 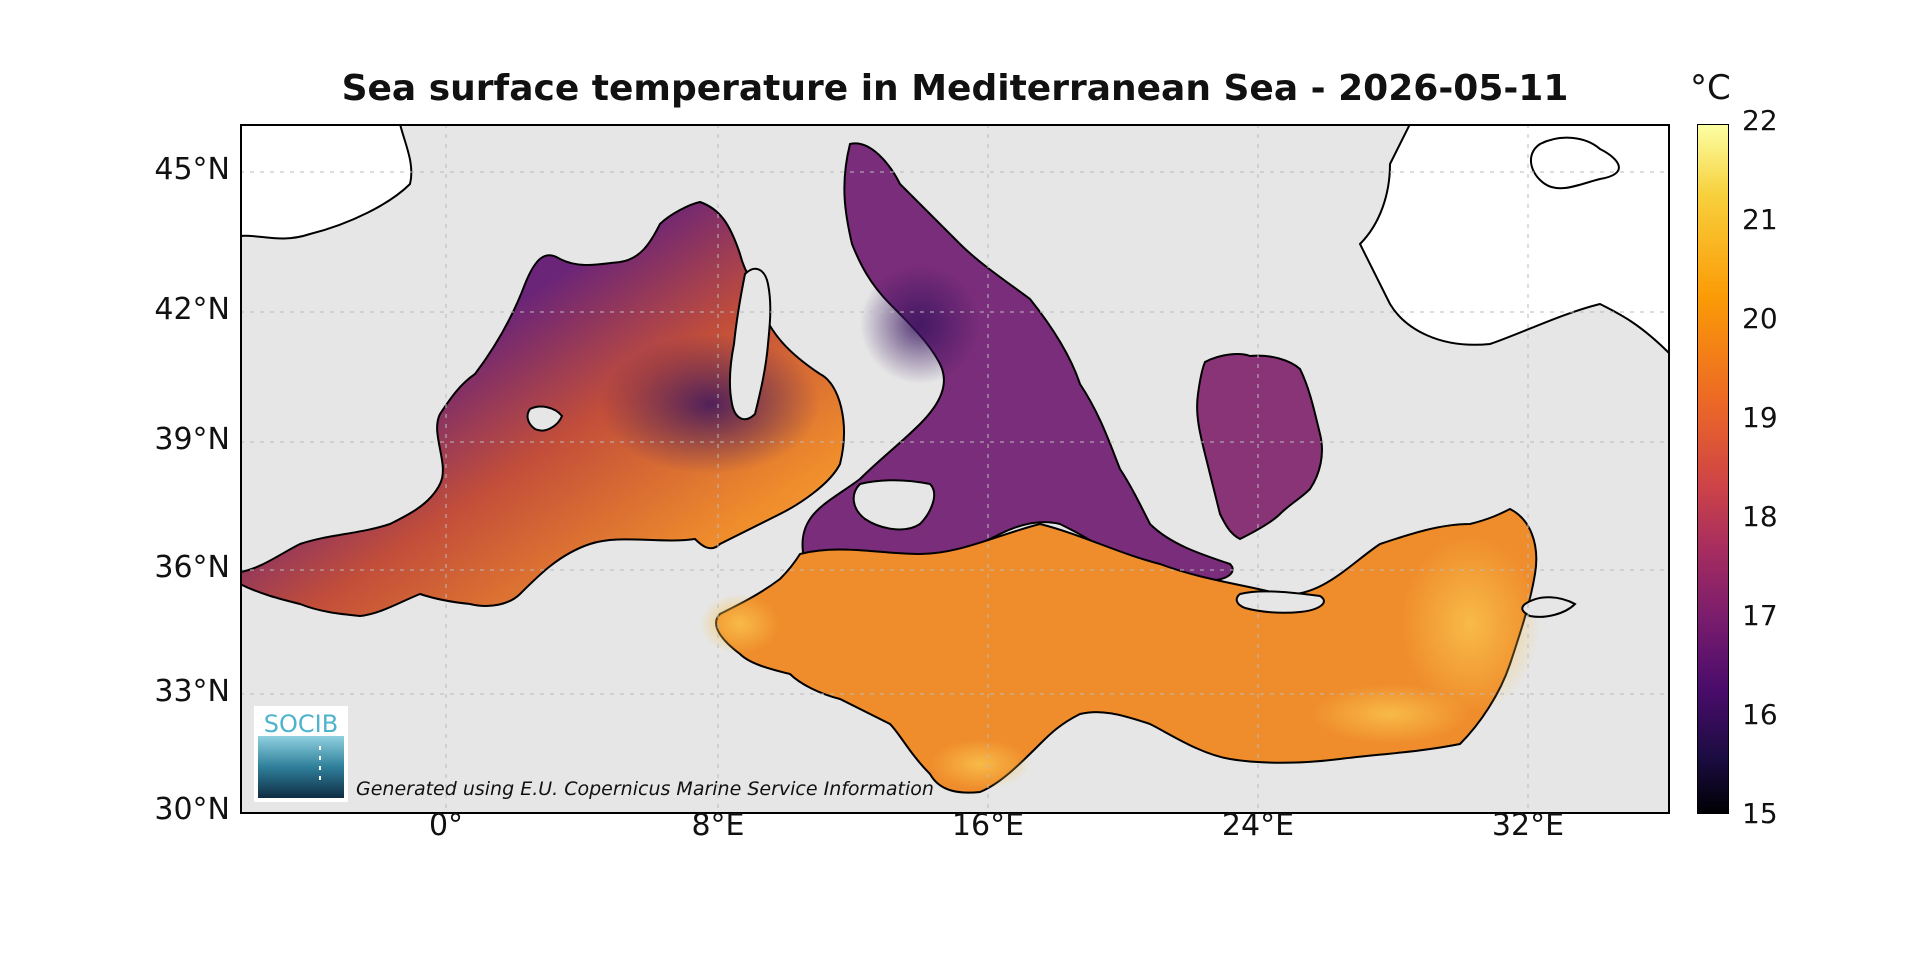 What do you see at coordinates (1760, 417) in the screenshot?
I see `colorbar-tick-19: 19` at bounding box center [1760, 417].